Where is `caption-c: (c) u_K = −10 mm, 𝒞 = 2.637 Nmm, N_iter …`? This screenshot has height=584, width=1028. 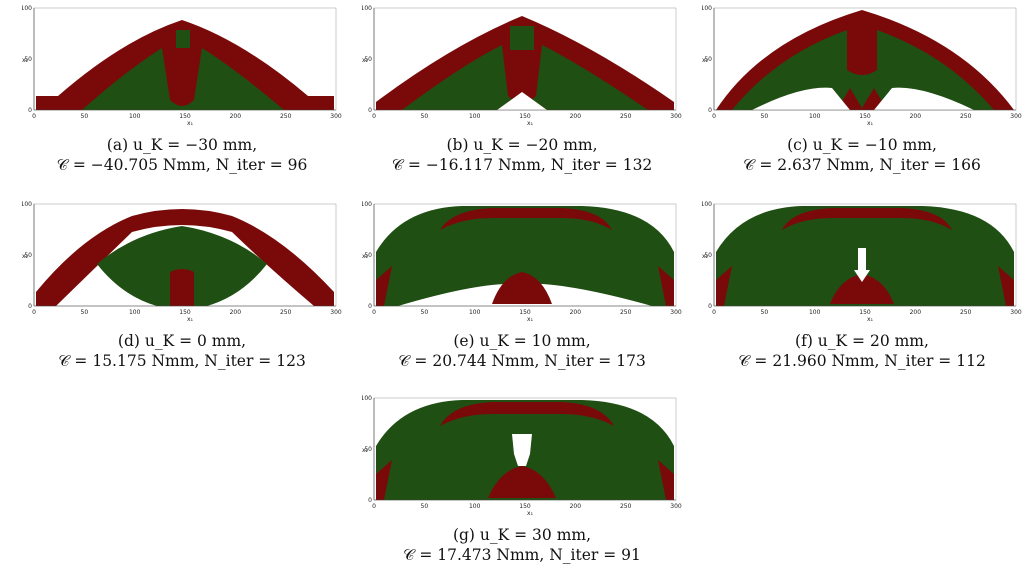 caption-c: (c) u_K = −10 mm, 𝒞 = 2.637 Nmm, N_iter … is located at coordinates (855, 155).